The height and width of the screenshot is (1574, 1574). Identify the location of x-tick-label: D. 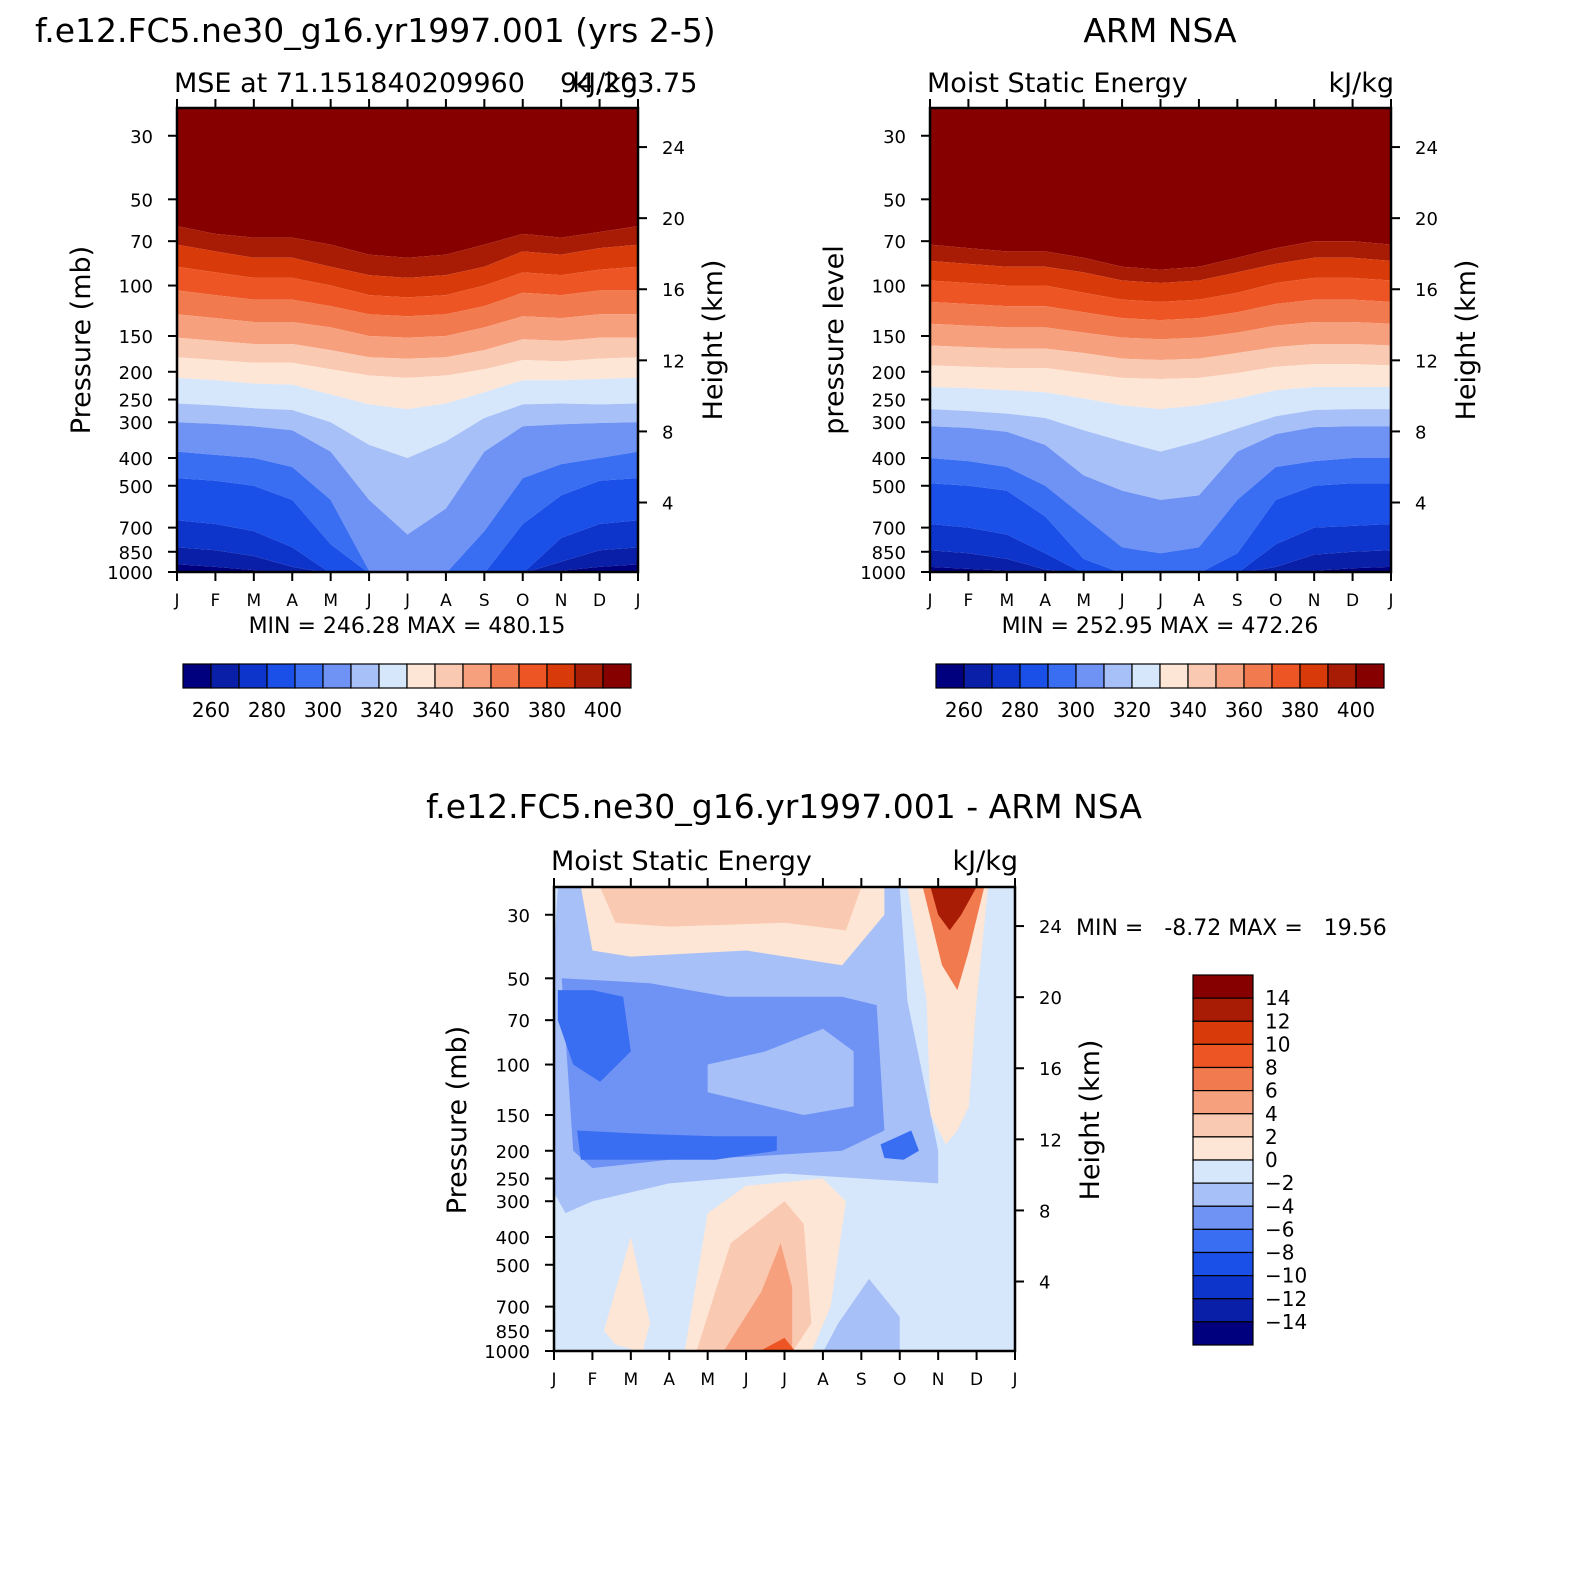
(1352, 601).